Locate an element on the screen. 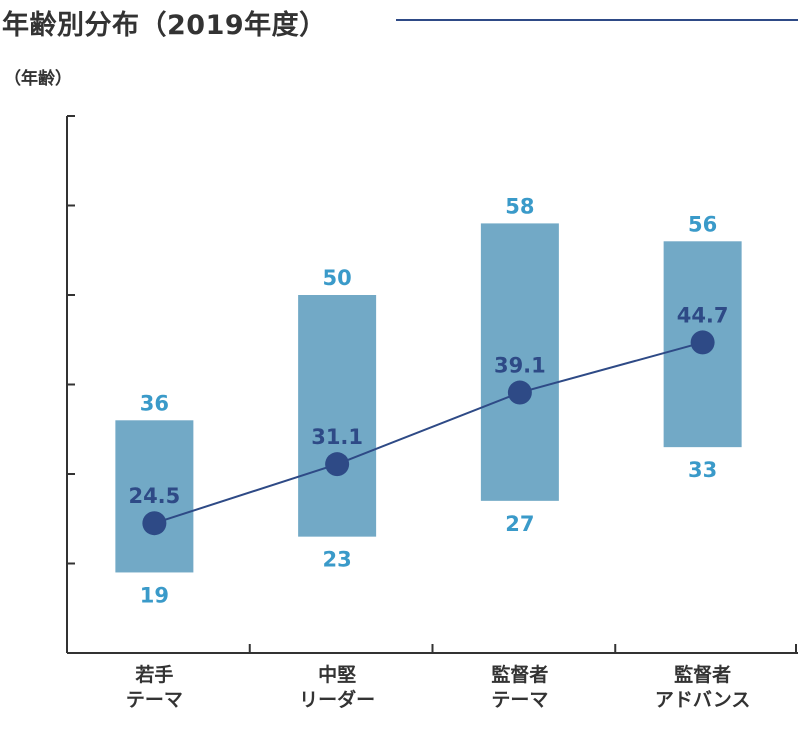  min-value-label: 23 is located at coordinates (337, 560).